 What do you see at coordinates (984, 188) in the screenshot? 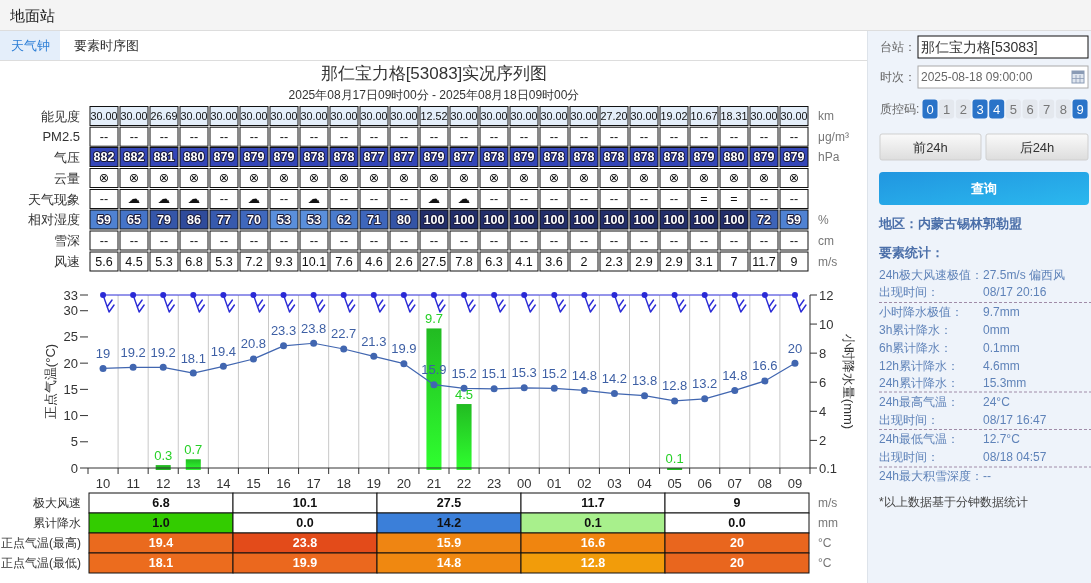
I see `button: 查询` at bounding box center [984, 188].